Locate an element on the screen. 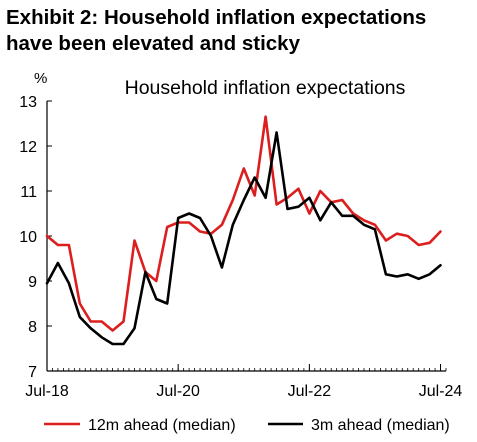  y-tick-label: 10 is located at coordinates (28, 237).